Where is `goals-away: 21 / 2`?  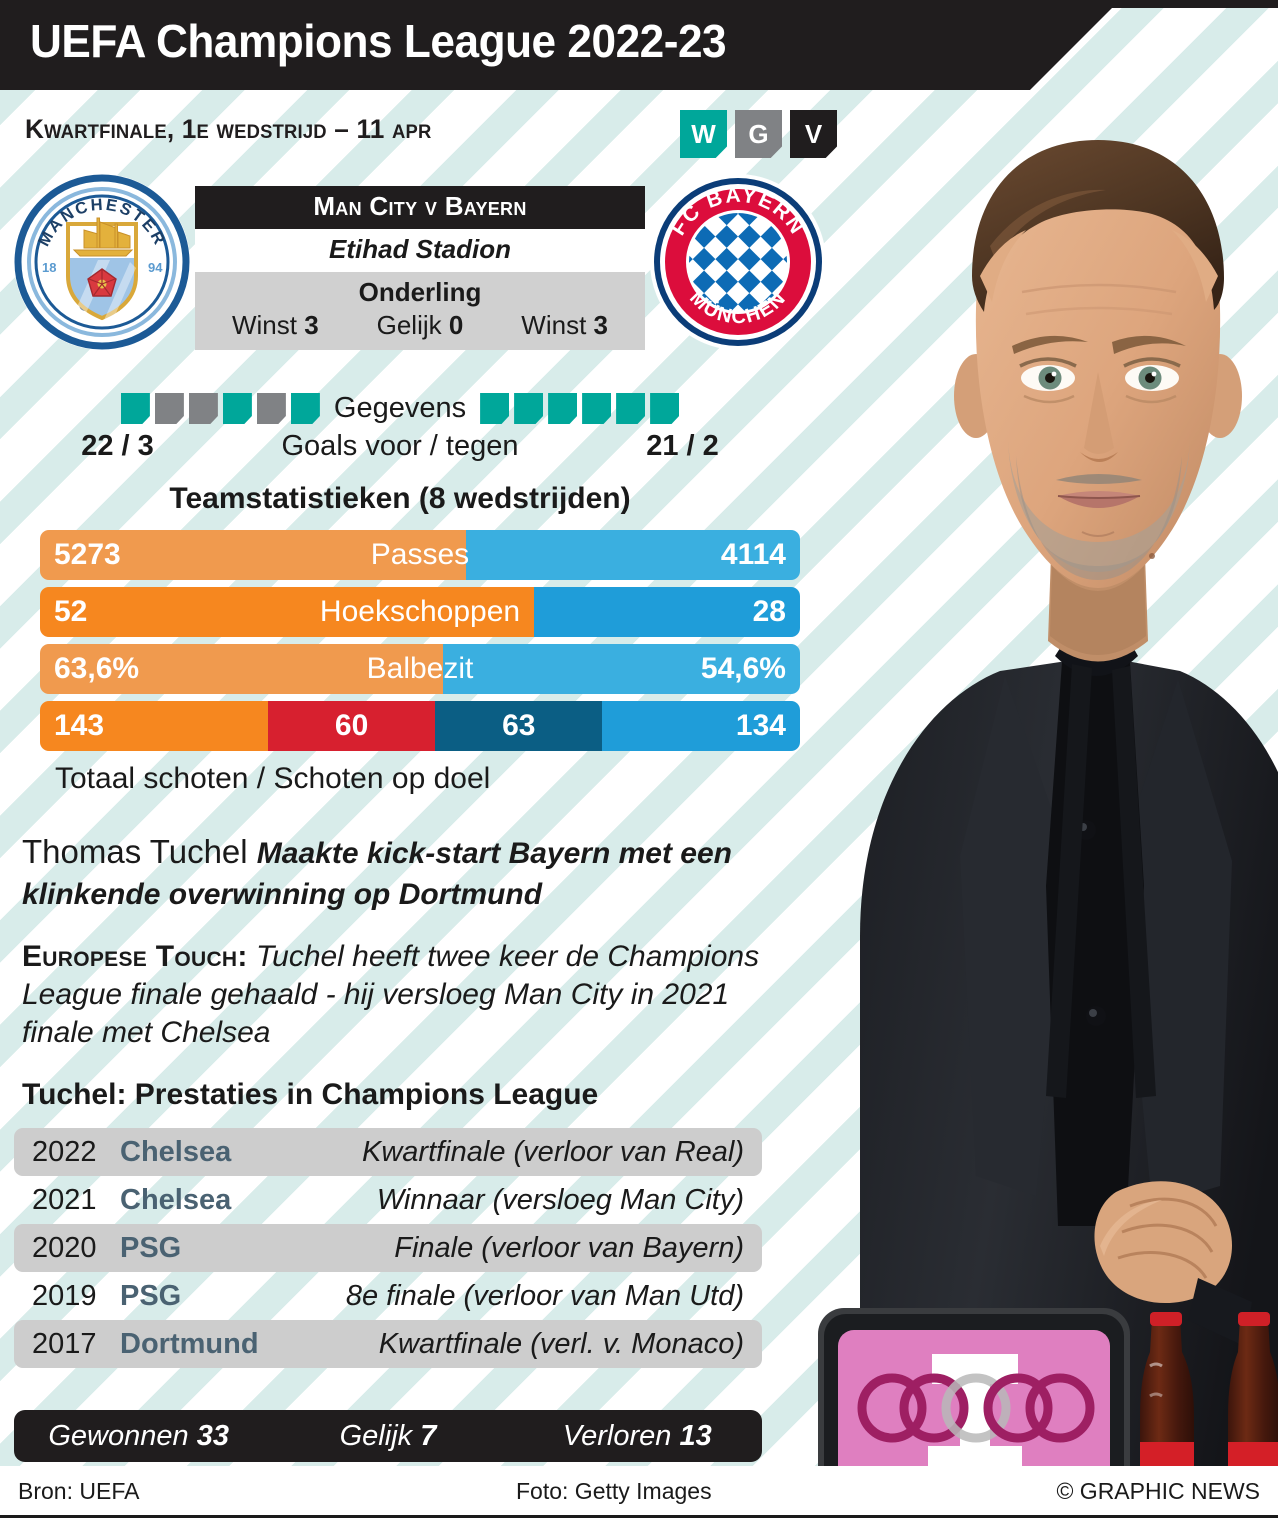 goals-away: 21 / 2 is located at coordinates (682, 446).